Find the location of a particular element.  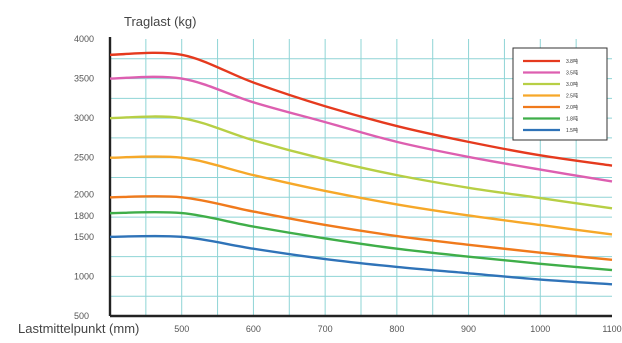

x-tick-label: 600 is located at coordinates (253, 329).